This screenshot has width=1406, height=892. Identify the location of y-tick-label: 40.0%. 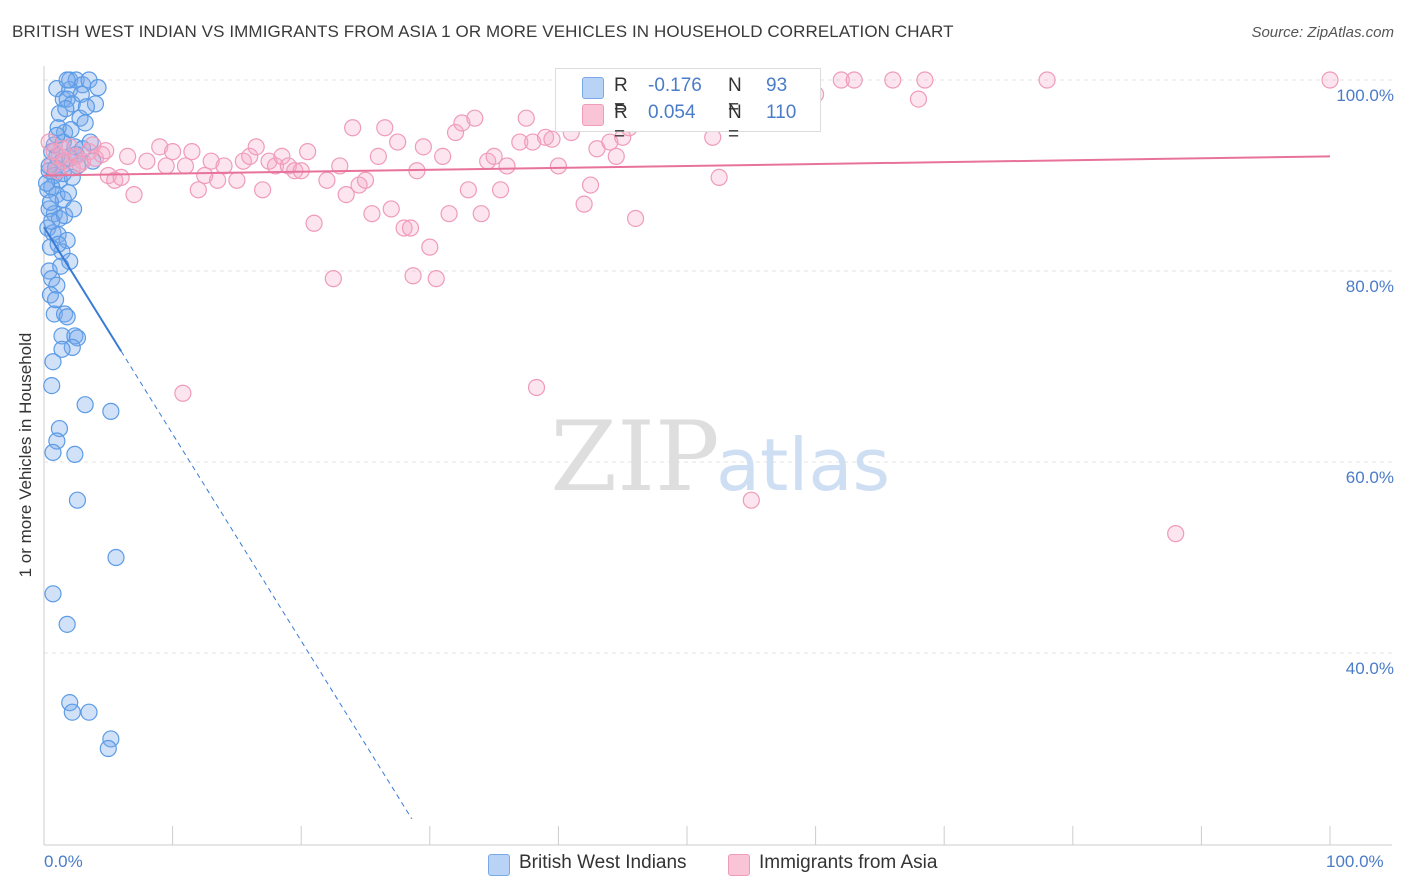
(1369, 668).